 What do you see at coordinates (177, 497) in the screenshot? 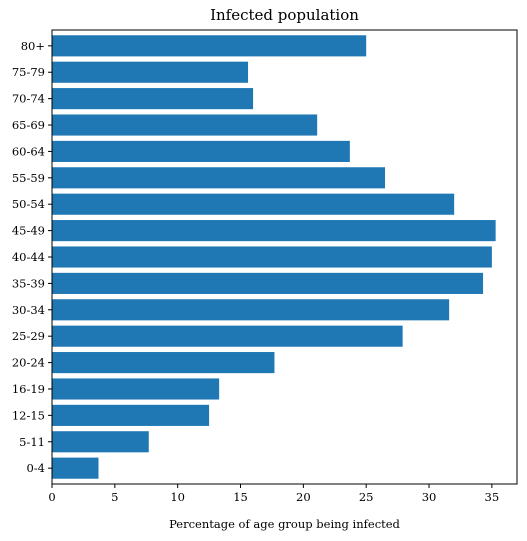
I see `x-tick-label: 10` at bounding box center [177, 497].